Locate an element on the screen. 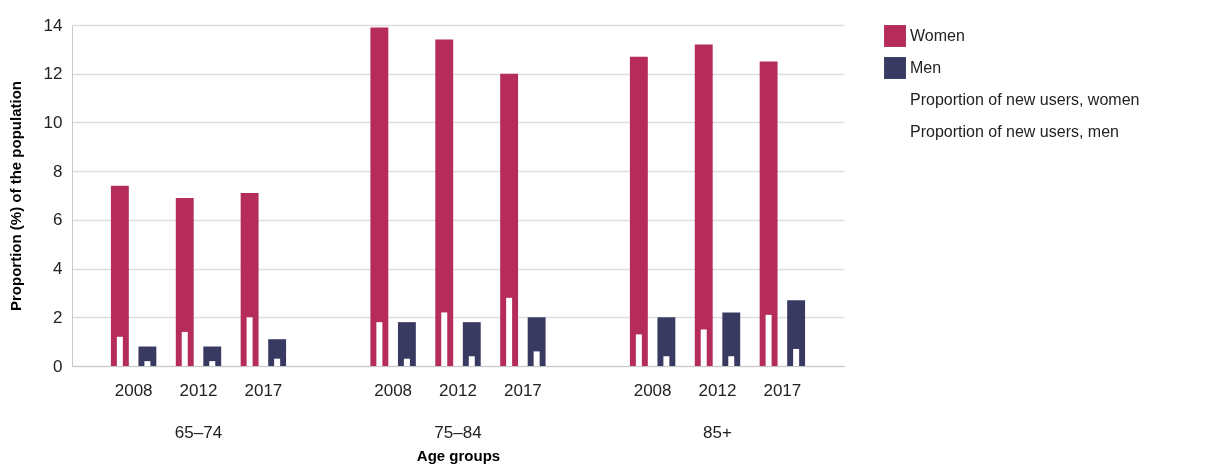 Image resolution: width=1213 pixels, height=475 pixels. y-axis-title: Proportion (%) of the population is located at coordinates (15, 196).